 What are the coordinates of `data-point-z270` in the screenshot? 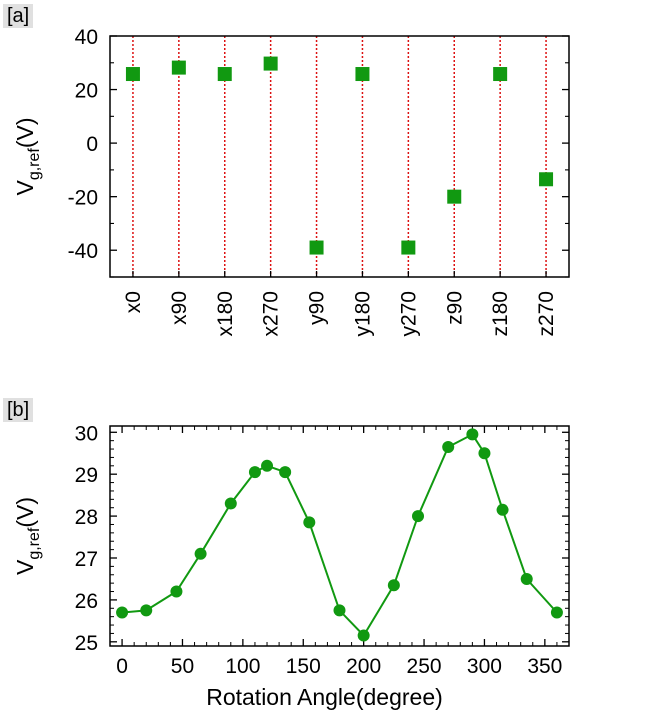 It's located at (546, 179).